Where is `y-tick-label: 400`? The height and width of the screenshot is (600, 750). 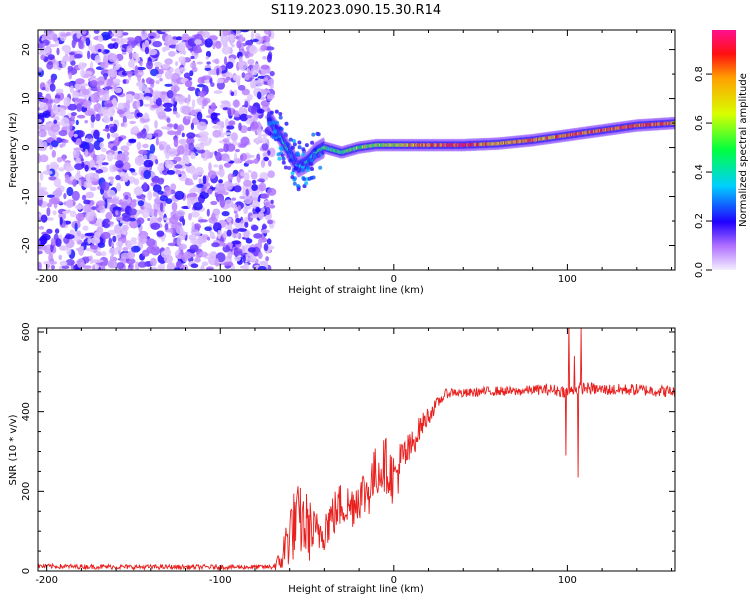 y-tick-label: 400 is located at coordinates (26, 411).